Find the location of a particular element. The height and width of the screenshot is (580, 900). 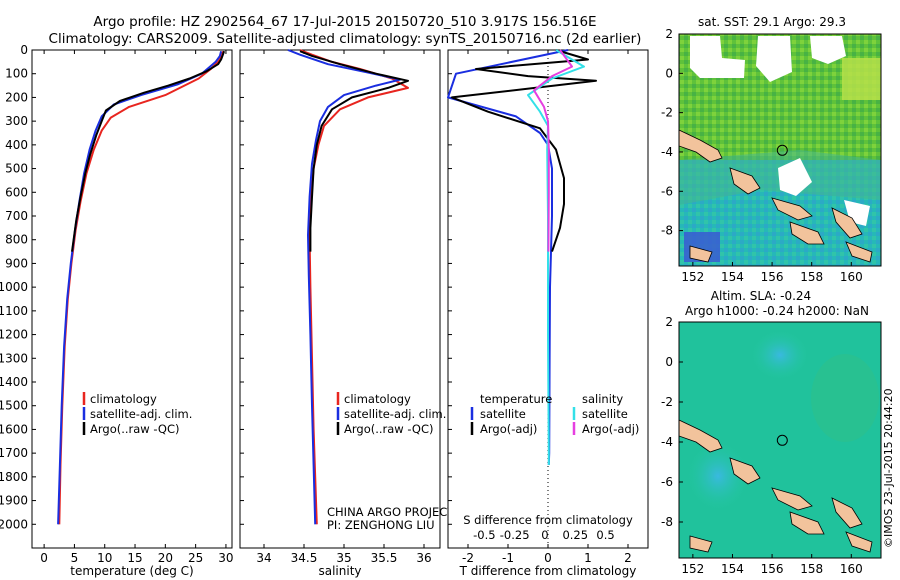

sla-map-frame is located at coordinates (780, 440).